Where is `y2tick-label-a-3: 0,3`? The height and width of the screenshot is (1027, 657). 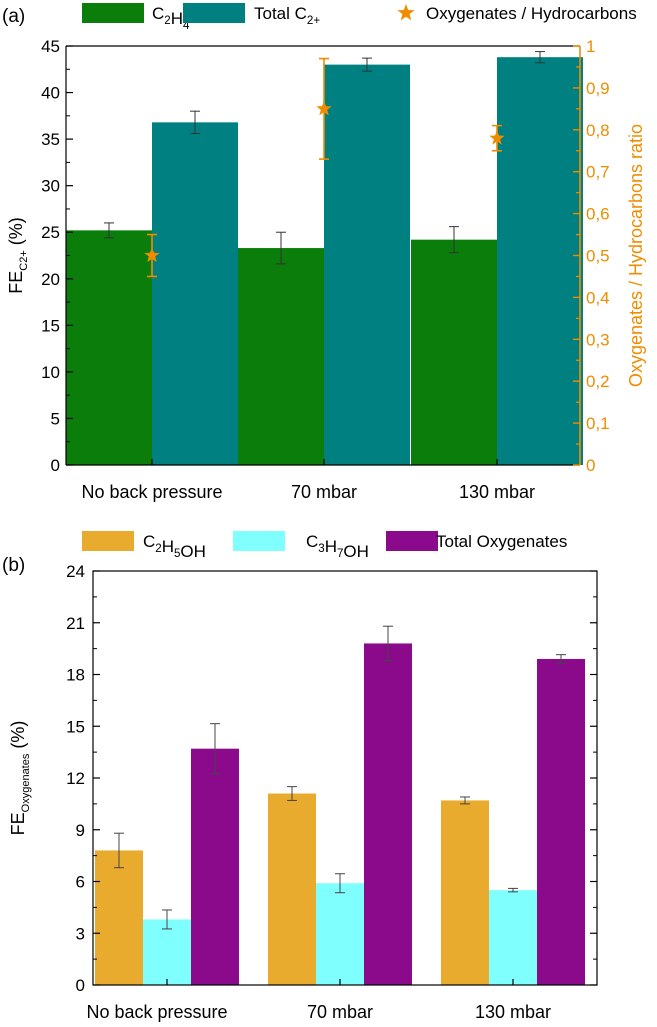
y2tick-label-a-3: 0,3 is located at coordinates (598, 339).